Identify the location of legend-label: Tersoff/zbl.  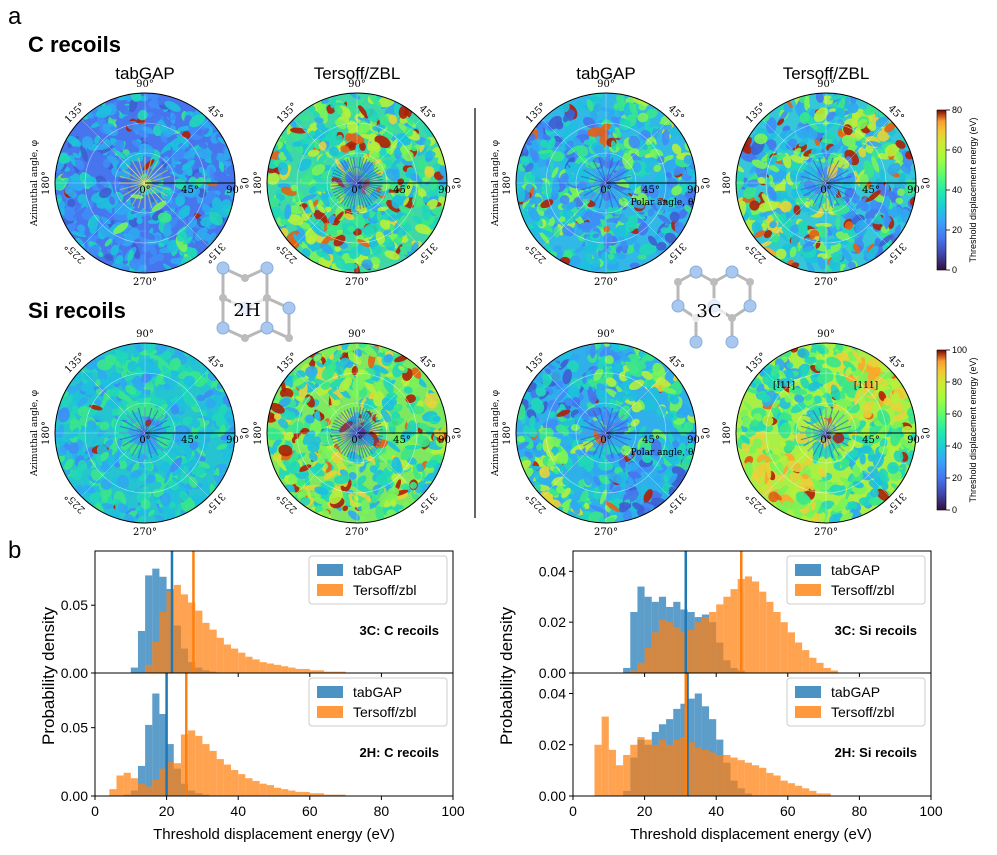
(863, 712).